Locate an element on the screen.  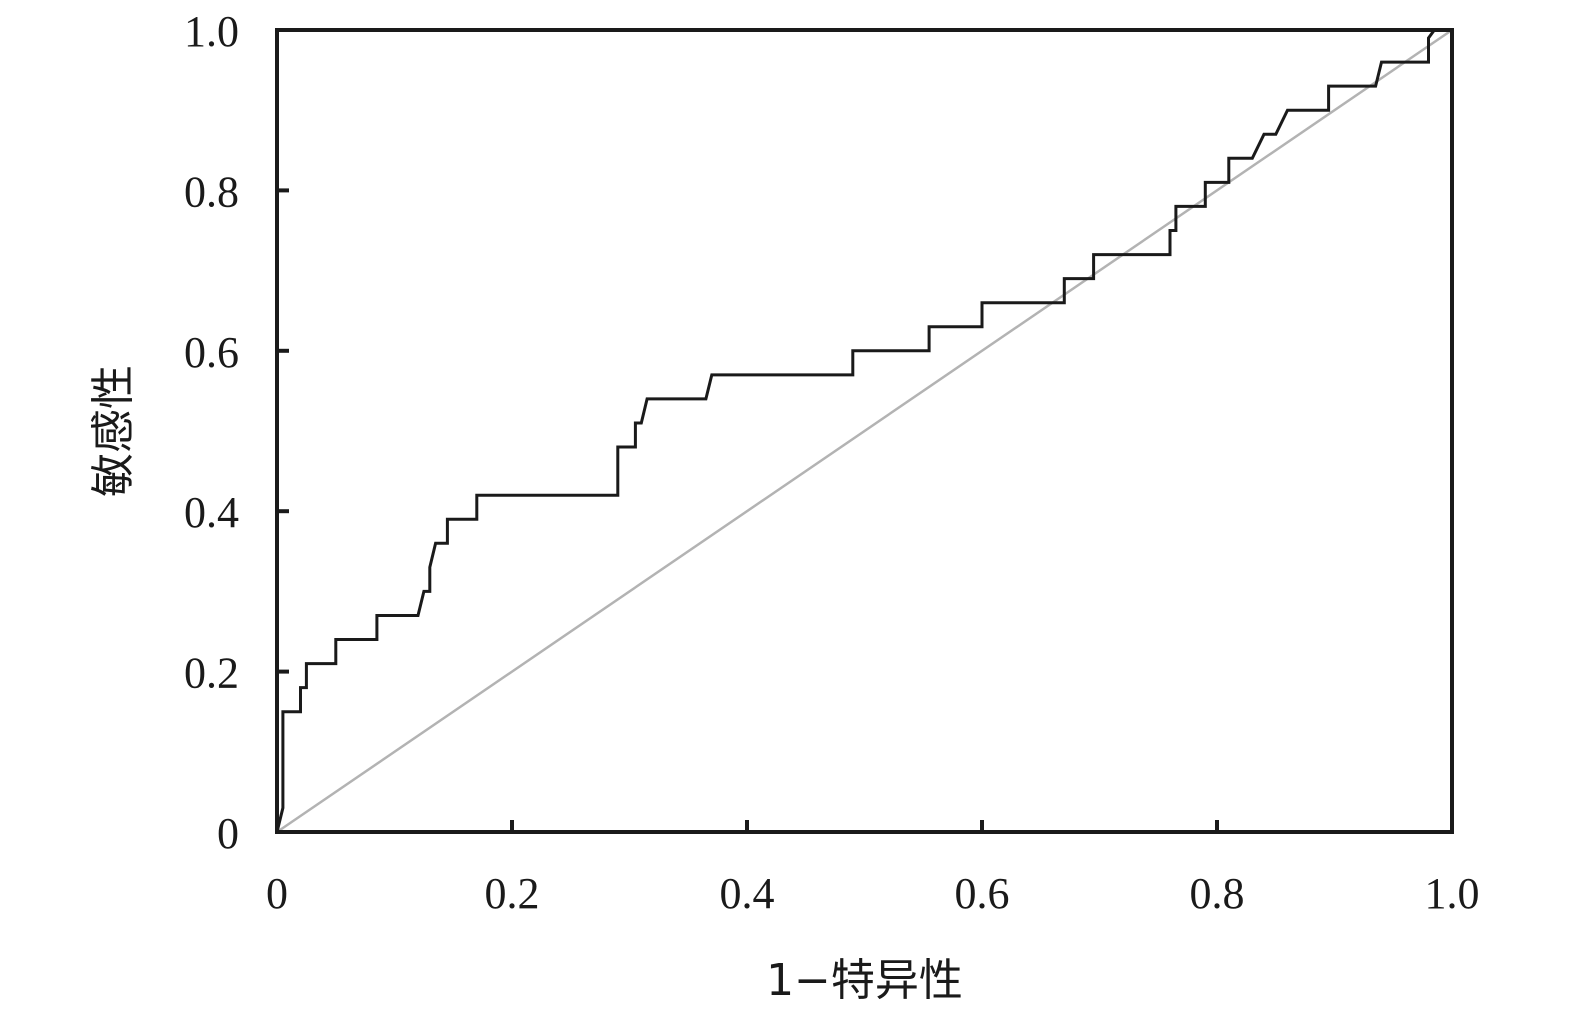
y-tick-label: 0.6 is located at coordinates (211, 352).